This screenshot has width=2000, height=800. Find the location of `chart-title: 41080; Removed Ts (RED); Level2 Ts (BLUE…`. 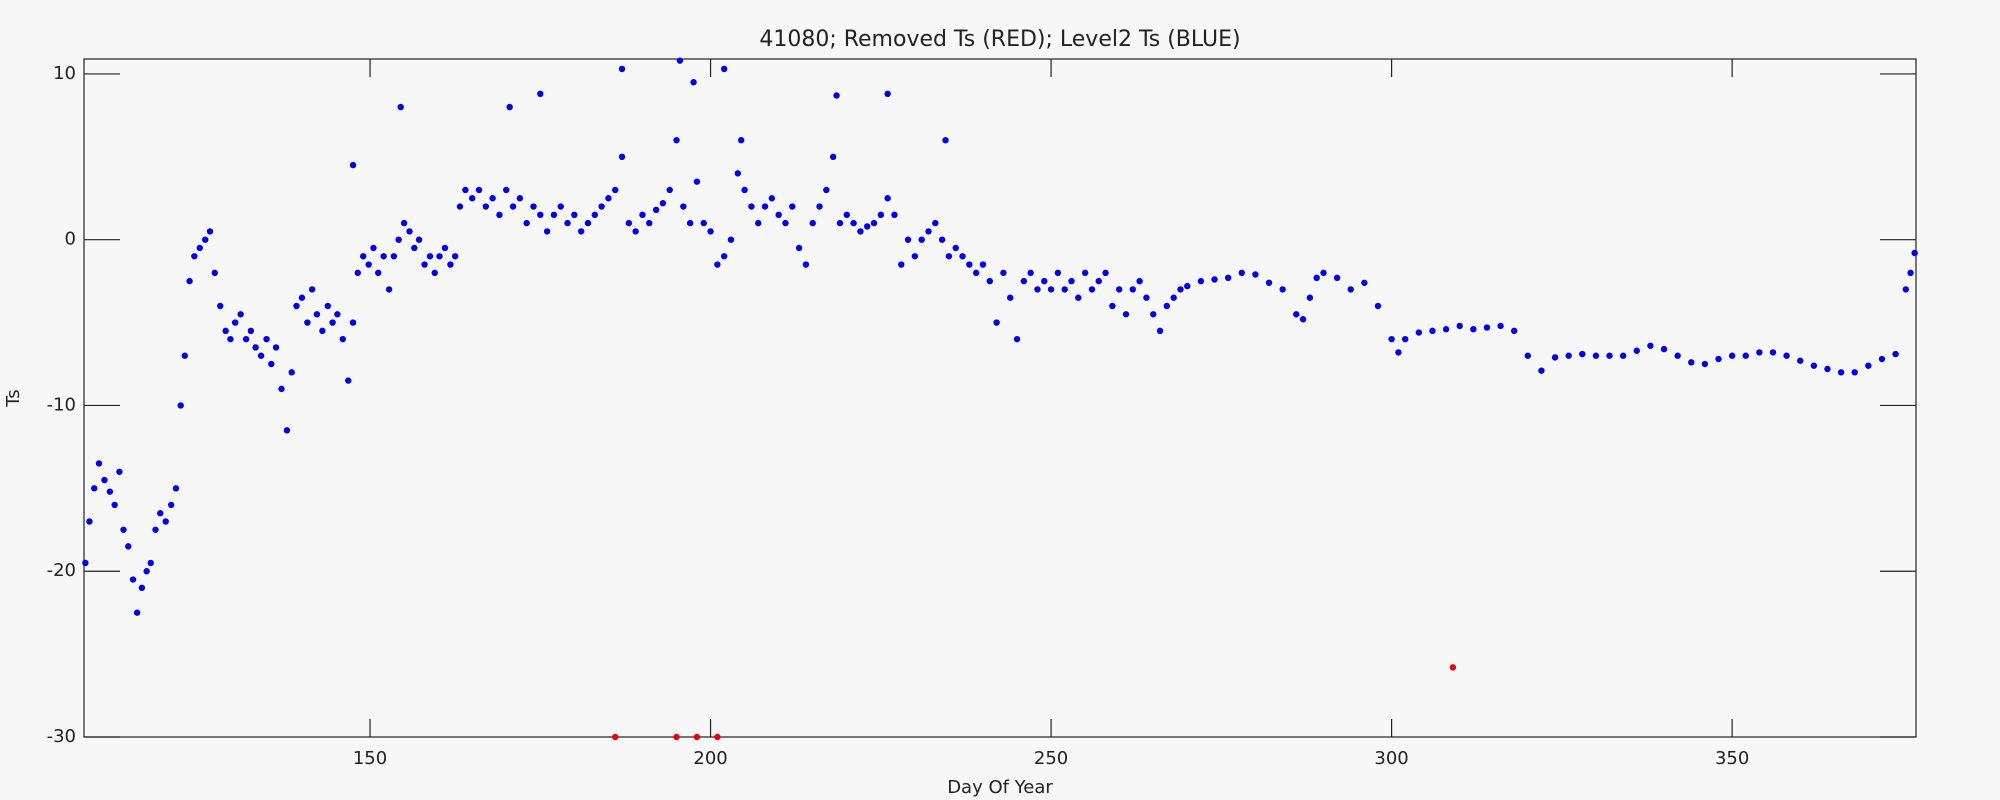

chart-title: 41080; Removed Ts (RED); Level2 Ts (BLUE… is located at coordinates (999, 39).